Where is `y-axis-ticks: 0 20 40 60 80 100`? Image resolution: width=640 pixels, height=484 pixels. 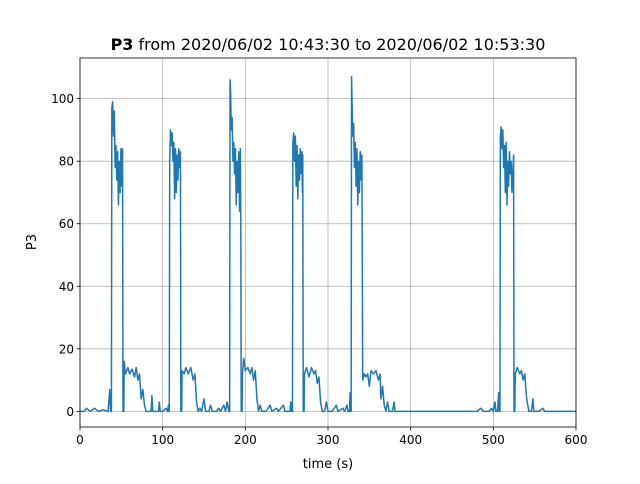
y-axis-ticks: 0 20 40 60 80 100 is located at coordinates (65, 255).